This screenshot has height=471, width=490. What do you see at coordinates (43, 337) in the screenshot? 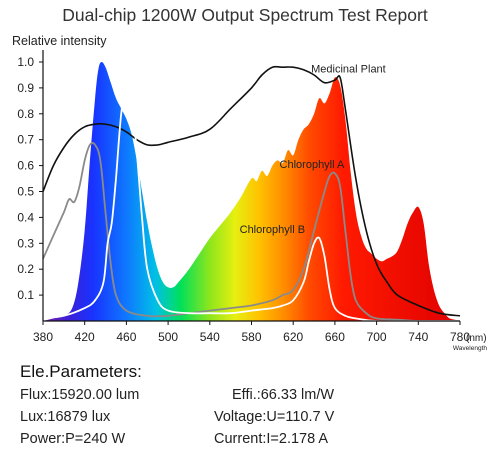
I see `x-tick-label: 380` at bounding box center [43, 337].